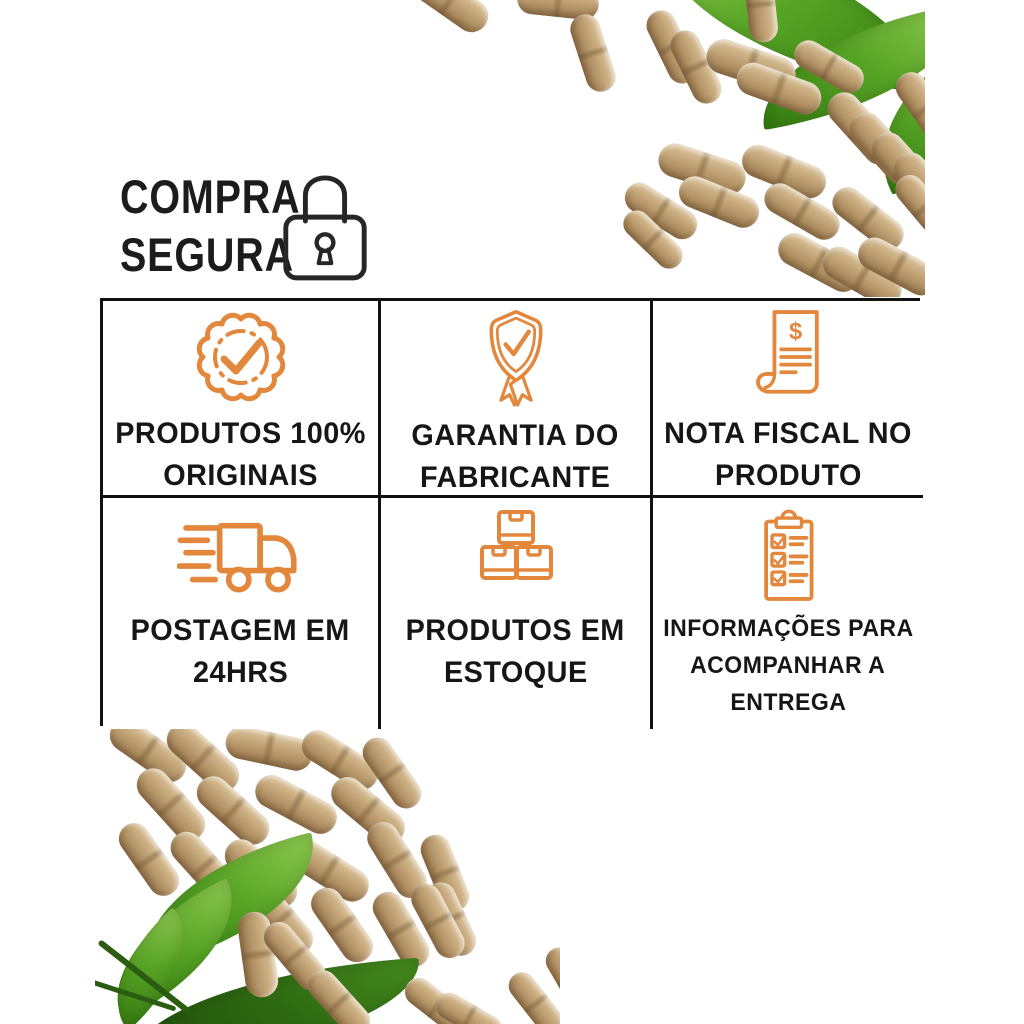 The width and height of the screenshot is (1024, 1024). I want to click on feature-line: ESTOQUE, so click(515, 672).